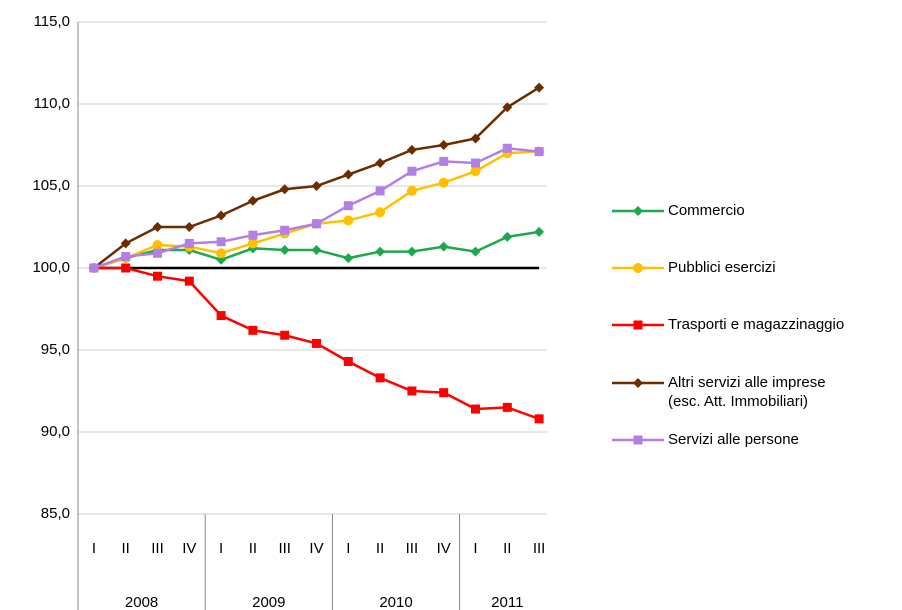  I want to click on y-tick-label: 115,0, so click(52, 21).